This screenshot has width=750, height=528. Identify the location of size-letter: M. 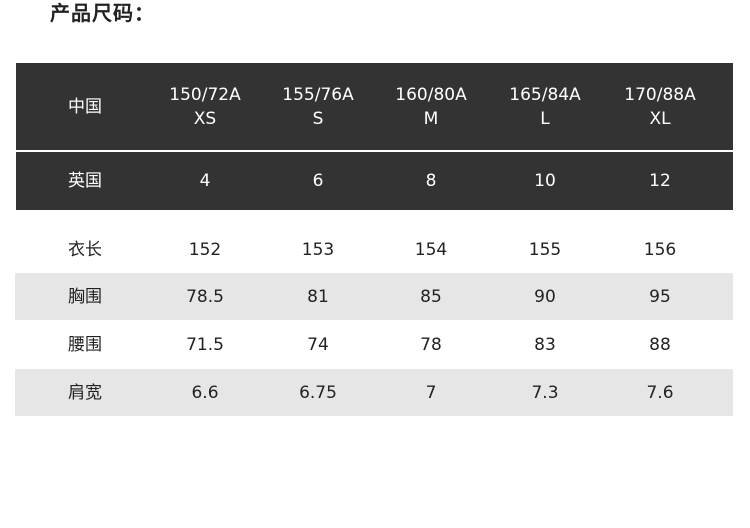
(431, 119).